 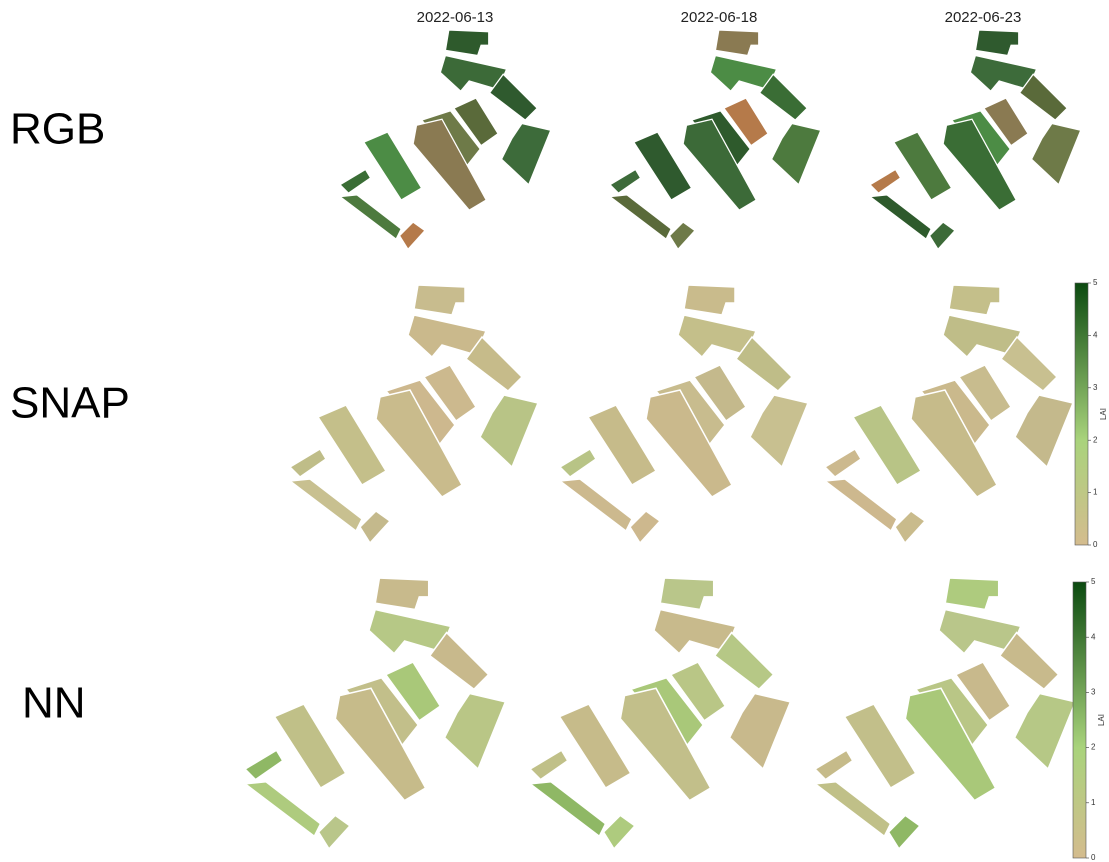 What do you see at coordinates (719, 17) in the screenshot?
I see `column-label: 2022-06-18` at bounding box center [719, 17].